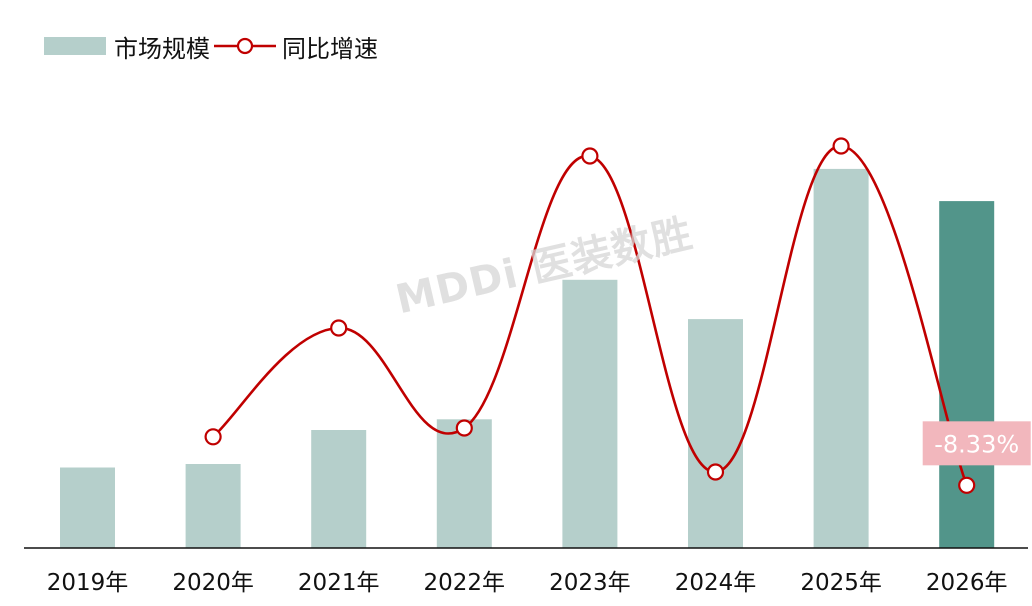  What do you see at coordinates (213, 583) in the screenshot?
I see `x-tick-label: 2020年` at bounding box center [213, 583].